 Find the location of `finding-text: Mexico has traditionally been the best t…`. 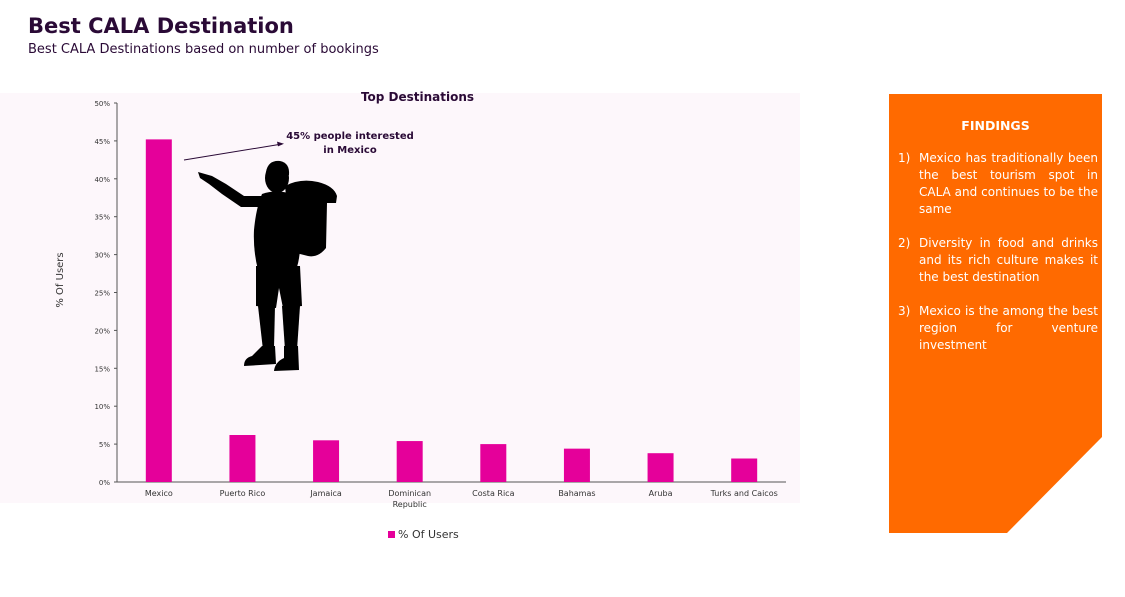

finding-text: Mexico has traditionally been the best t… is located at coordinates (1008, 183).